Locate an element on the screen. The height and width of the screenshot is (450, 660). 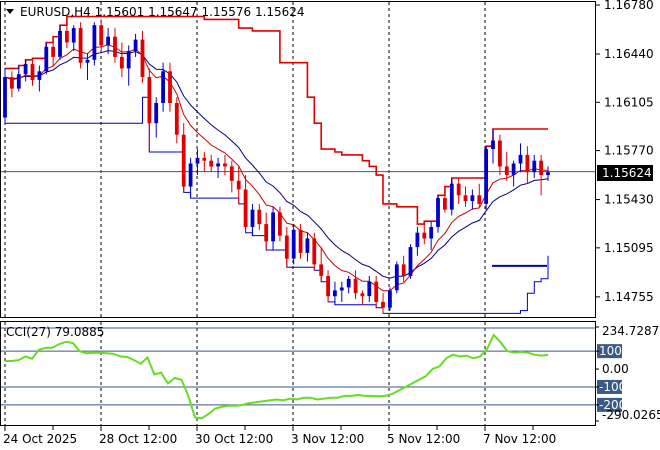
cci-tick-label: -100 is located at coordinates (612, 387).